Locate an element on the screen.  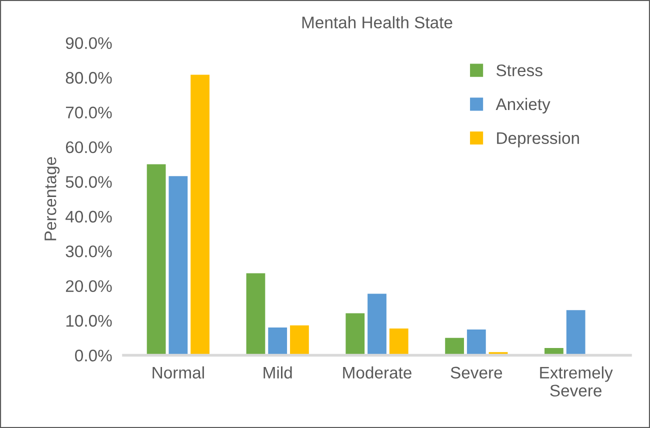
legend-label: Depression is located at coordinates (538, 140).